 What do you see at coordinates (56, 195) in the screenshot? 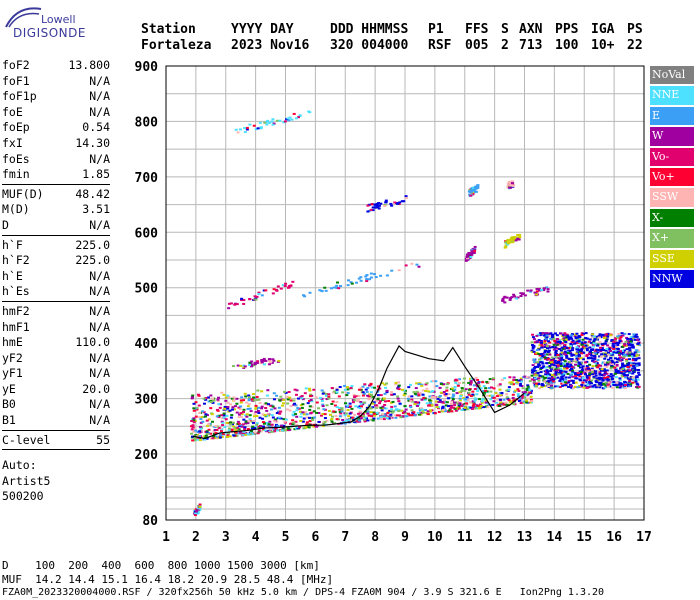
I see `param-row: MUF(D) 48.42` at bounding box center [56, 195].